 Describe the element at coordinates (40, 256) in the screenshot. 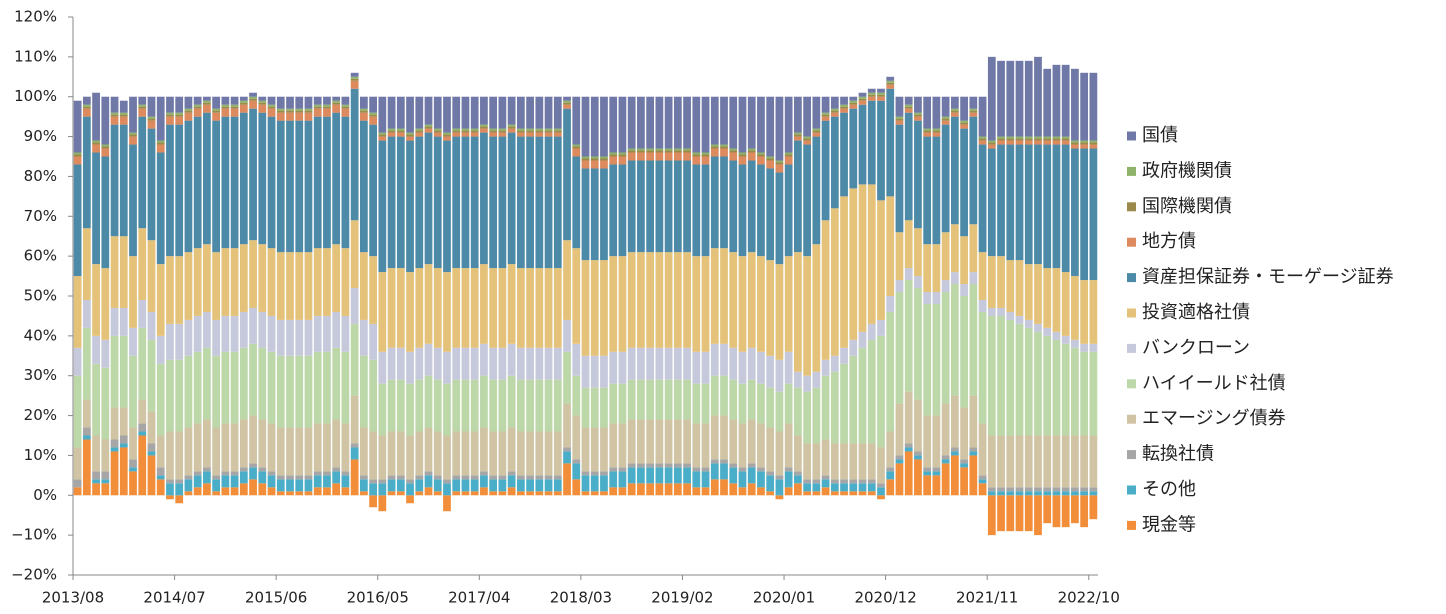

I see `y-tick-label: 60%` at that location.